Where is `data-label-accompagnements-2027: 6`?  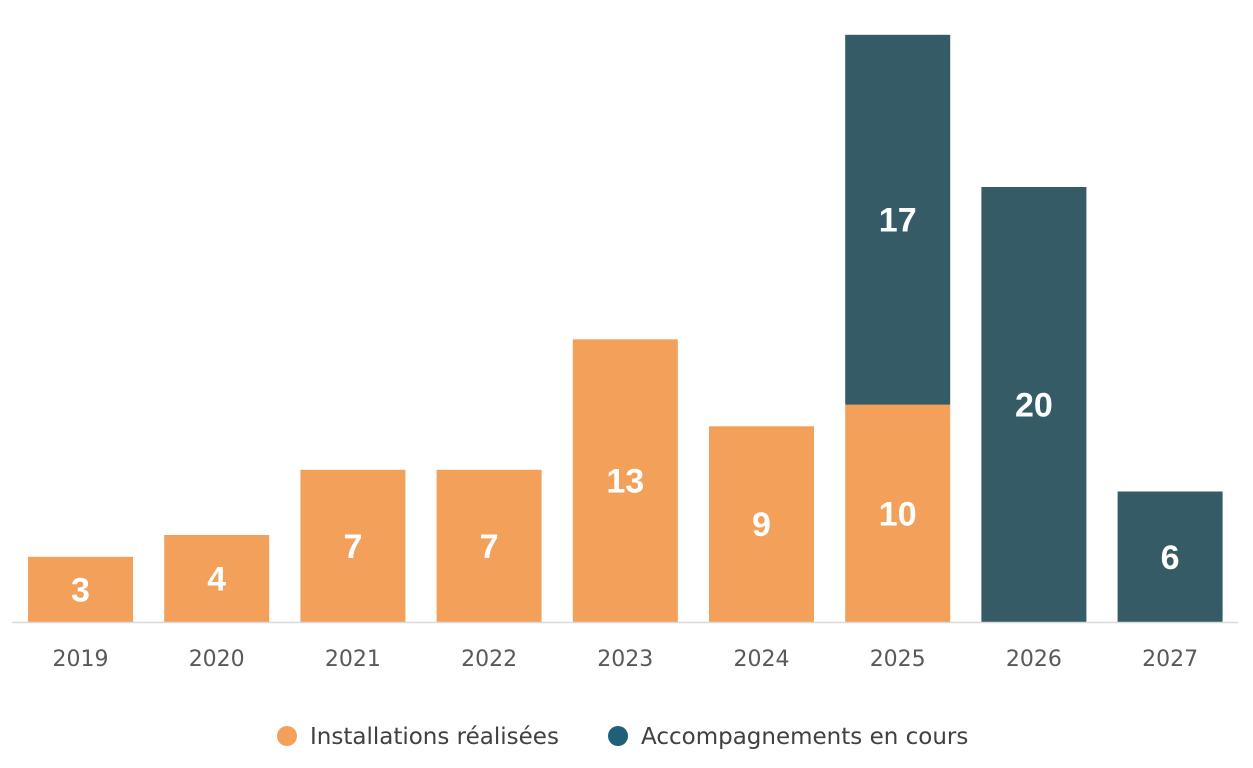 data-label-accompagnements-2027: 6 is located at coordinates (1170, 558).